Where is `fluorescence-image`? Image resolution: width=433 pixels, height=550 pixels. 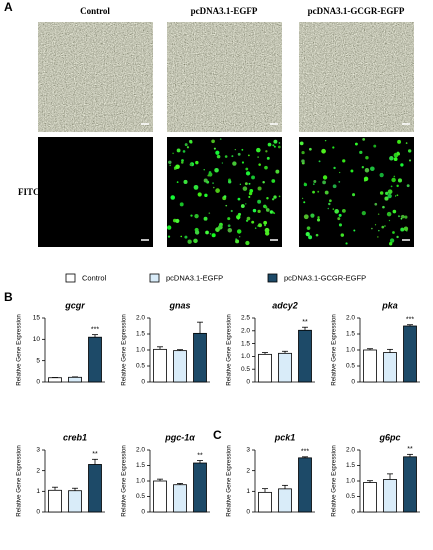 fluorescence-image is located at coordinates (224, 192).